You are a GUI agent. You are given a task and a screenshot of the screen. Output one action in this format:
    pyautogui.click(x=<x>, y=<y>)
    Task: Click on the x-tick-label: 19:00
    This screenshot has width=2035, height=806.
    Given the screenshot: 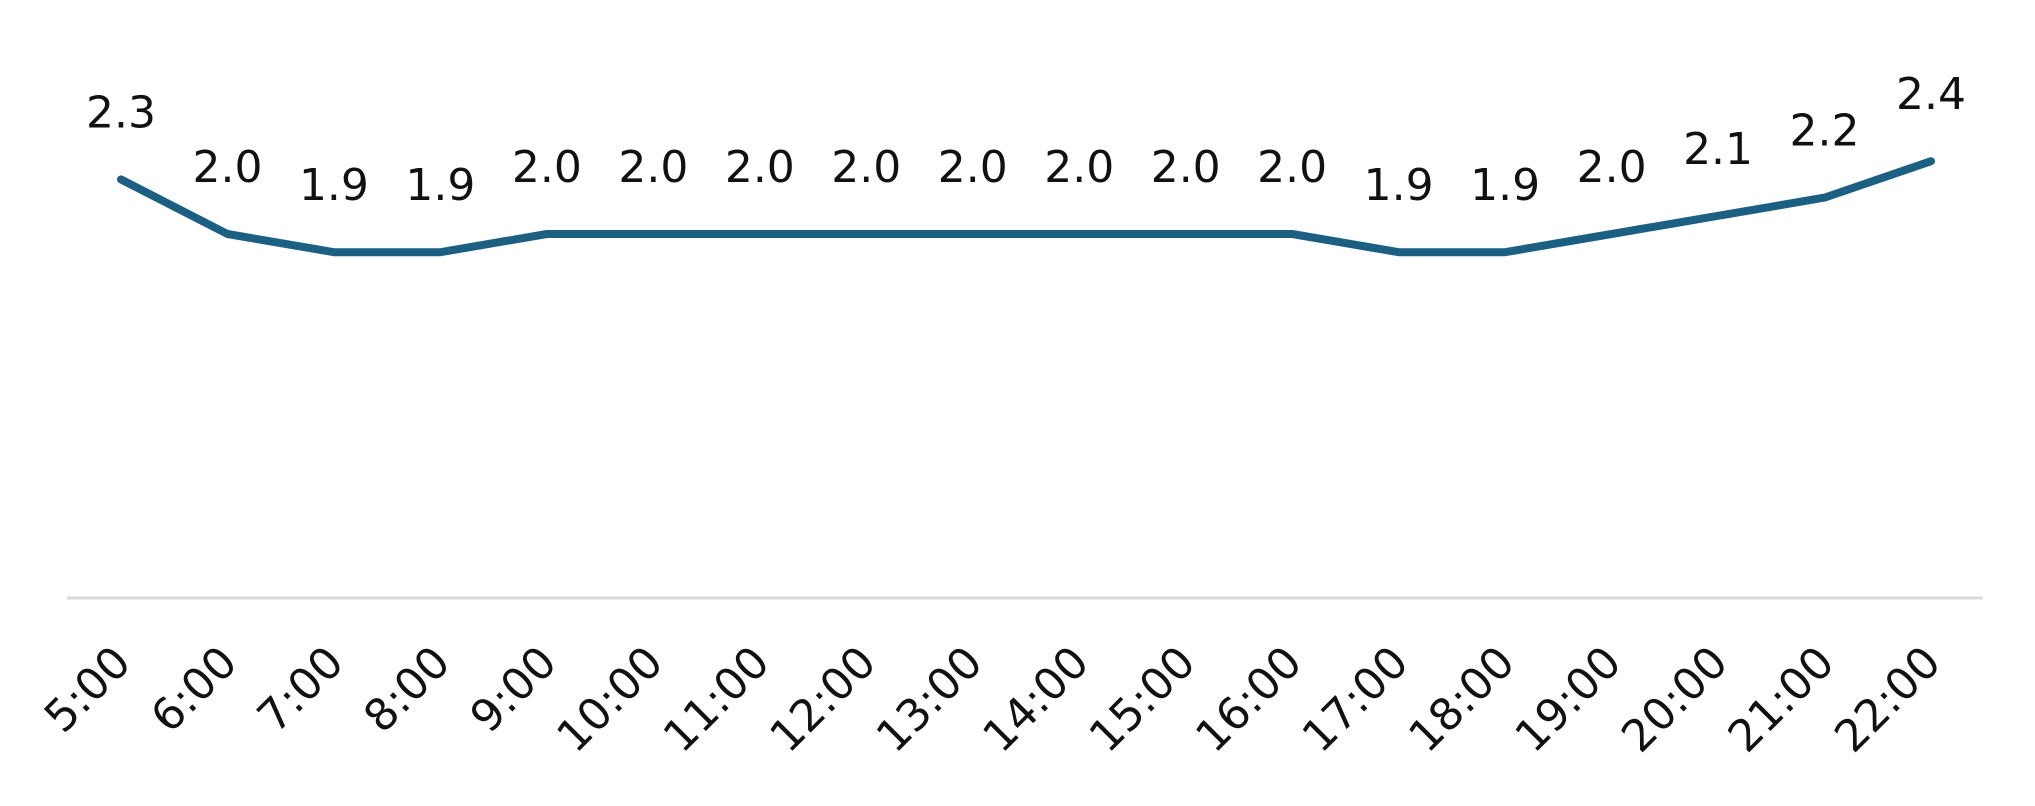 What is the action you would take?
    pyautogui.click(x=1569, y=700)
    